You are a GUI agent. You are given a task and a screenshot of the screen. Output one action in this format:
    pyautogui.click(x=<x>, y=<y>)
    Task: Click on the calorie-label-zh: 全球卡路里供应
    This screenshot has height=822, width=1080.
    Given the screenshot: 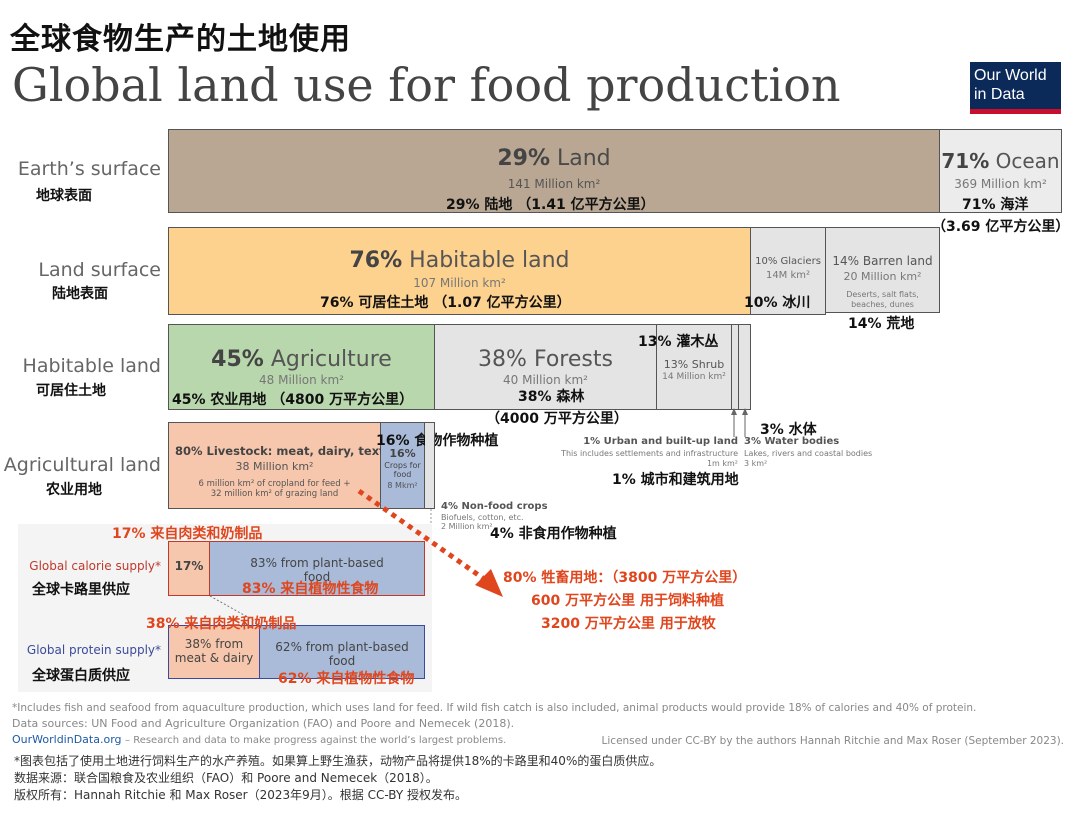 What is the action you would take?
    pyautogui.click(x=81, y=590)
    